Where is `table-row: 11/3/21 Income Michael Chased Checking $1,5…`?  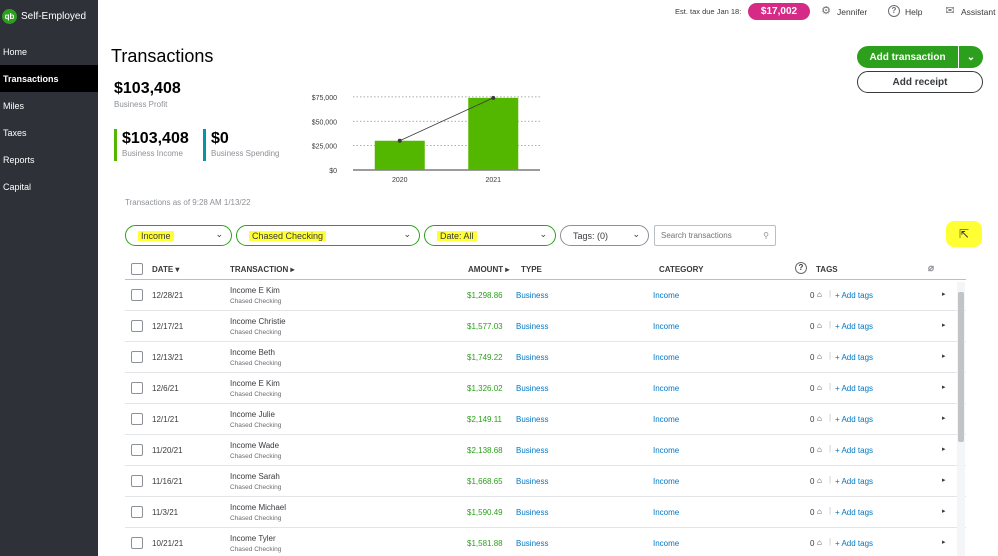 table-row: 11/3/21 Income Michael Chased Checking $1,5… is located at coordinates (545, 512).